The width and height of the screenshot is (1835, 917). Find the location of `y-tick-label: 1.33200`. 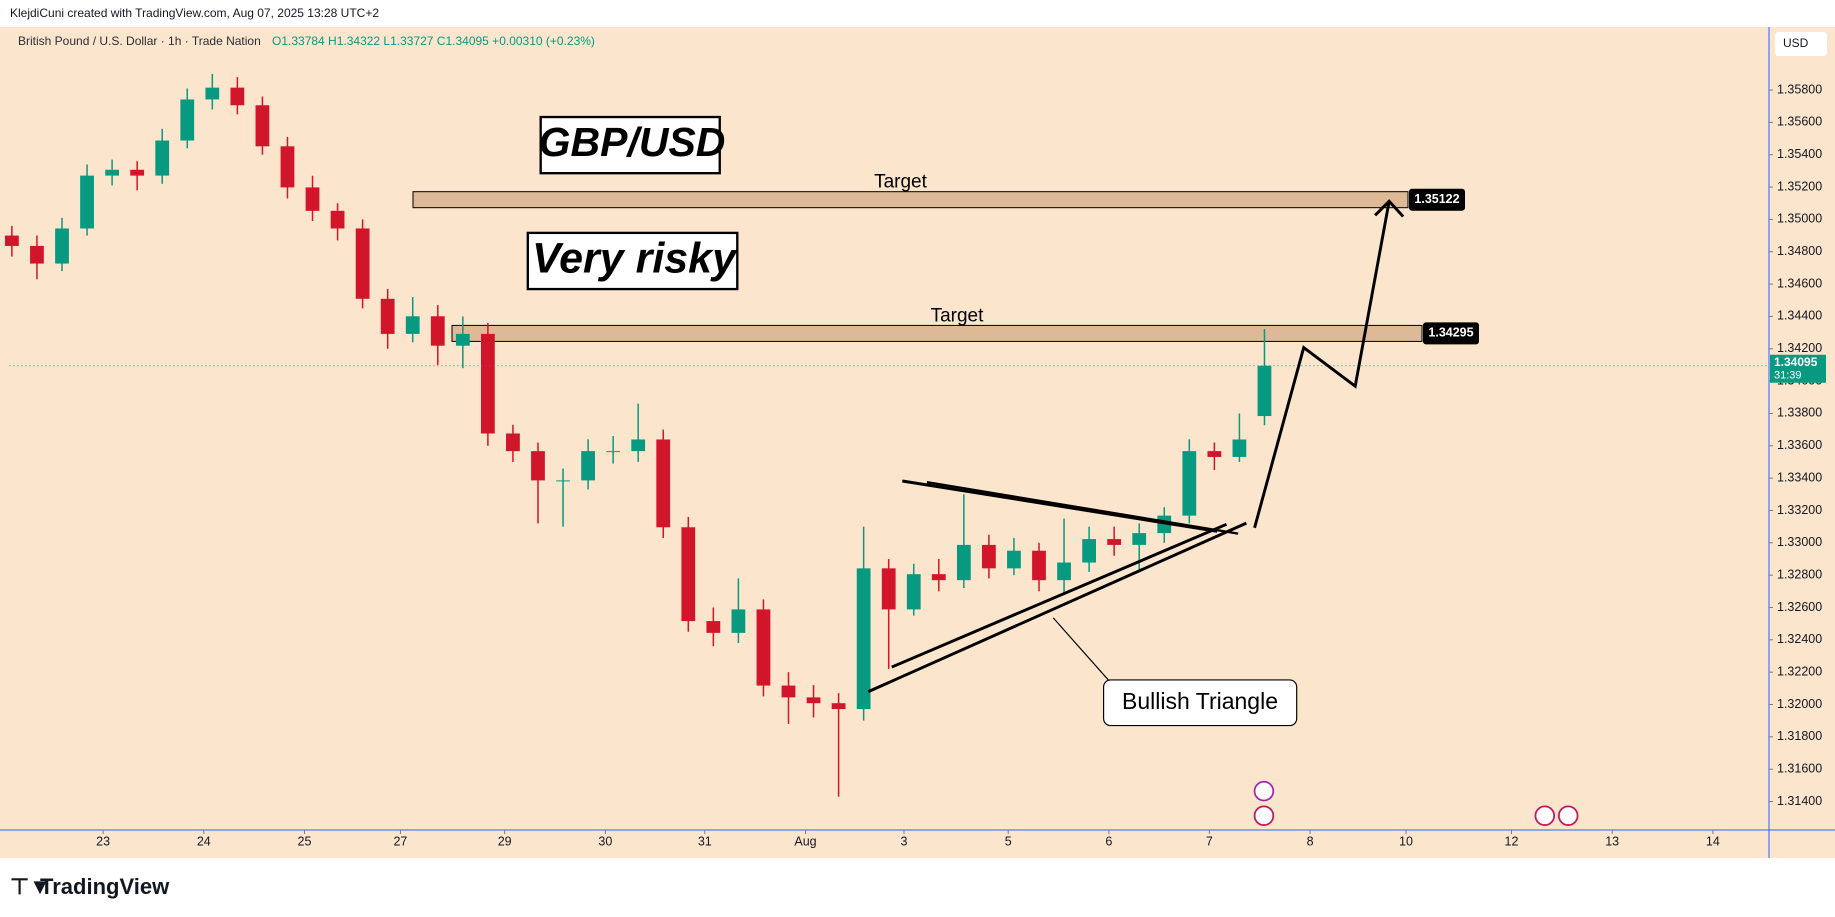

y-tick-label: 1.33200 is located at coordinates (1799, 510).